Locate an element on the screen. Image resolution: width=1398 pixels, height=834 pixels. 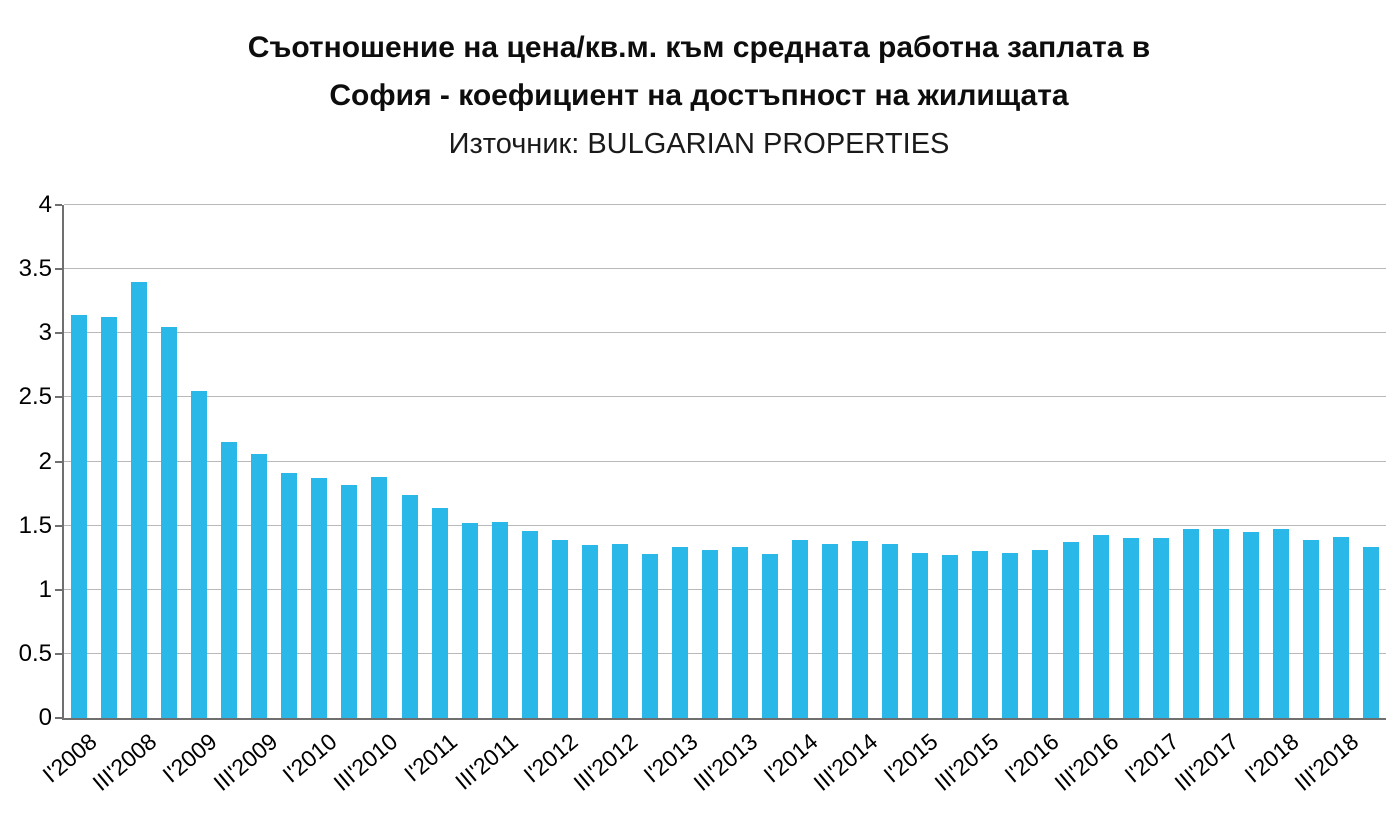
x-tick-label: III'2013 is located at coordinates (725, 762).